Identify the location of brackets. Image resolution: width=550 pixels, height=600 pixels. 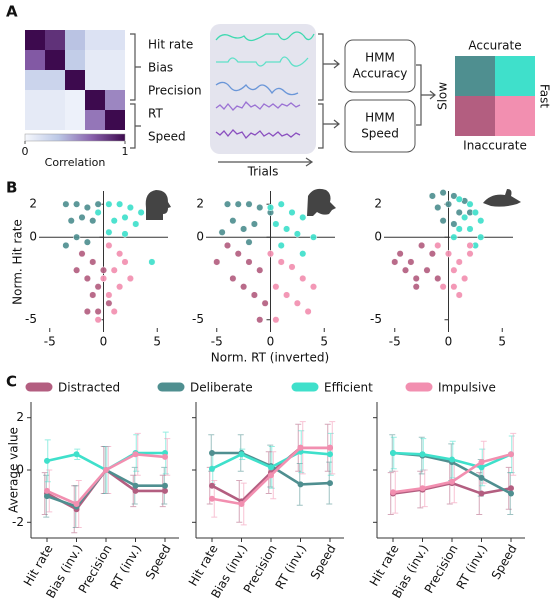
(135, 91).